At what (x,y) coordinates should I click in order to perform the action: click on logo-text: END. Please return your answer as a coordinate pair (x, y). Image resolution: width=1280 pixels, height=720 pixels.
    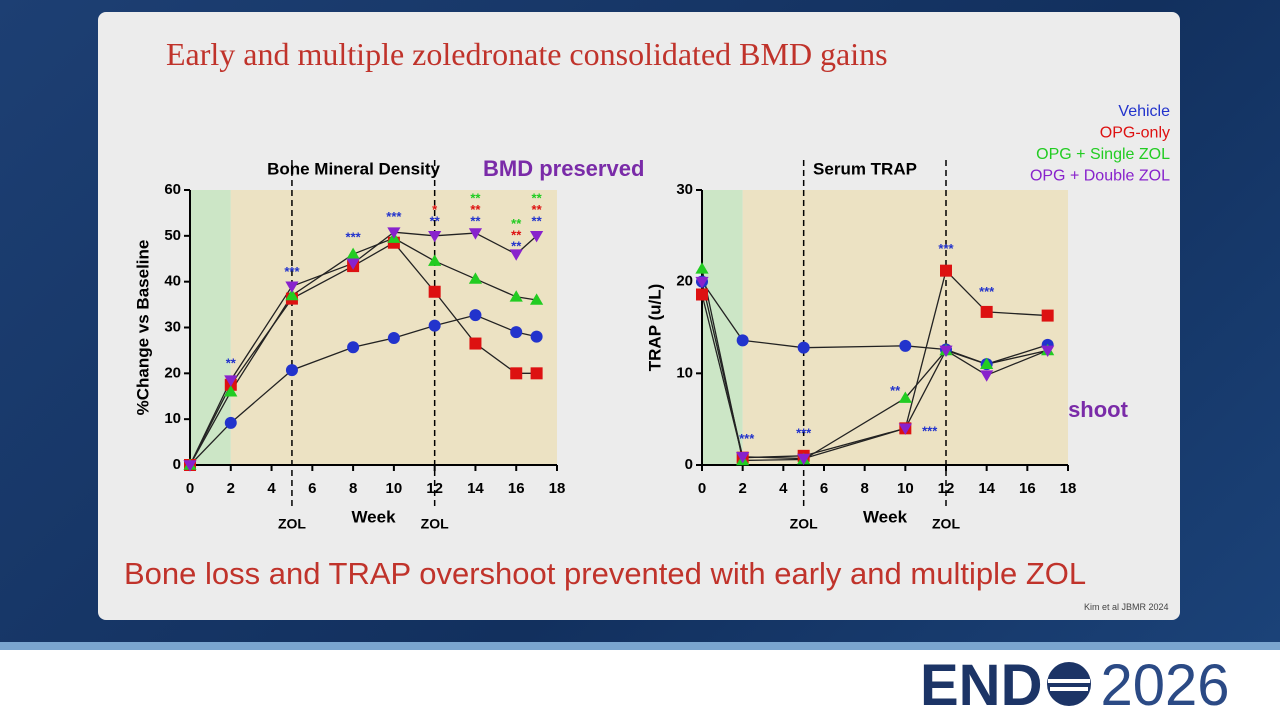
    Looking at the image, I should click on (981, 685).